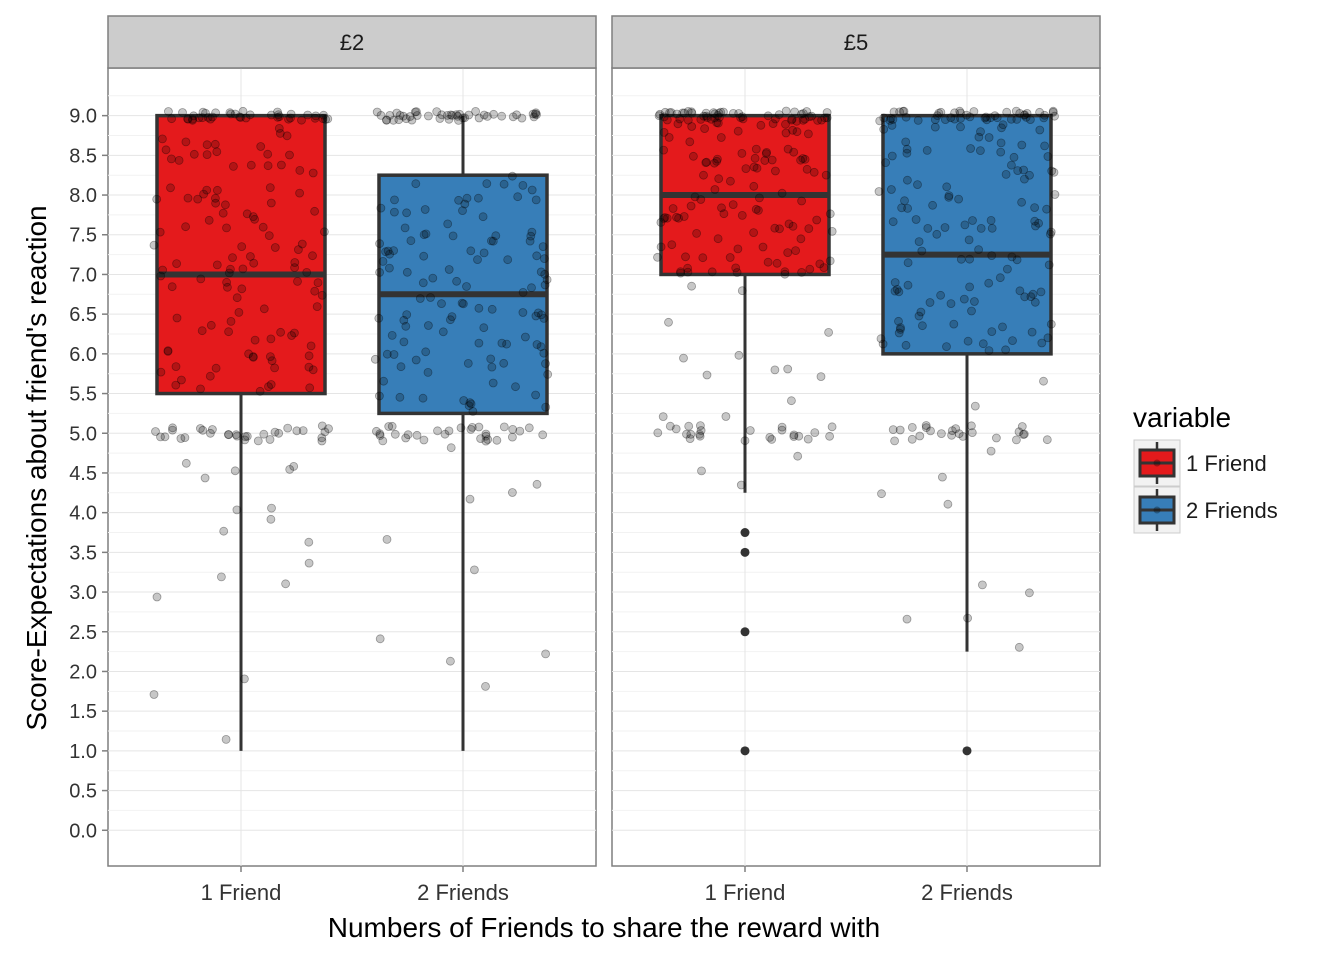 The width and height of the screenshot is (1344, 960). What do you see at coordinates (967, 751) in the screenshot?
I see `outlier-point` at bounding box center [967, 751].